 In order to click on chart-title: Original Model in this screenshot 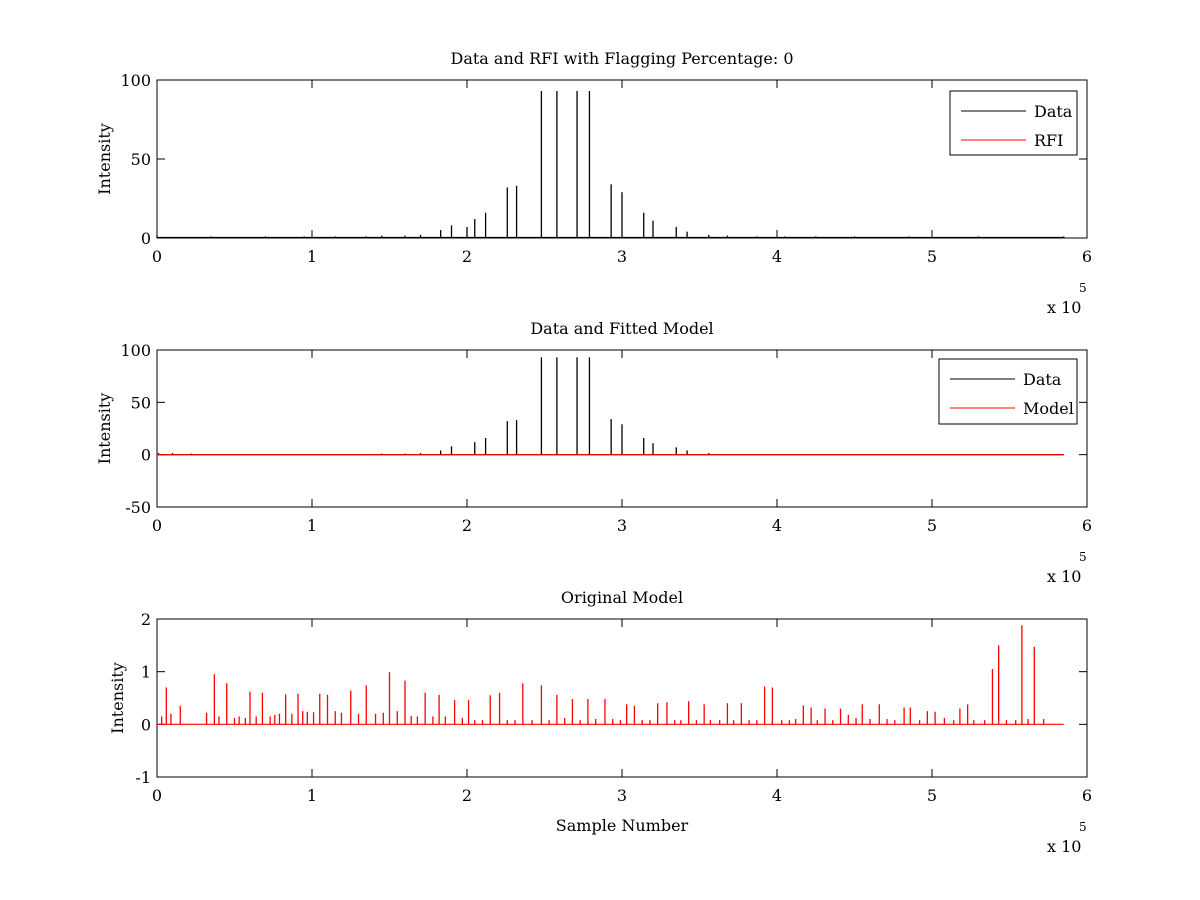, I will do `click(622, 597)`.